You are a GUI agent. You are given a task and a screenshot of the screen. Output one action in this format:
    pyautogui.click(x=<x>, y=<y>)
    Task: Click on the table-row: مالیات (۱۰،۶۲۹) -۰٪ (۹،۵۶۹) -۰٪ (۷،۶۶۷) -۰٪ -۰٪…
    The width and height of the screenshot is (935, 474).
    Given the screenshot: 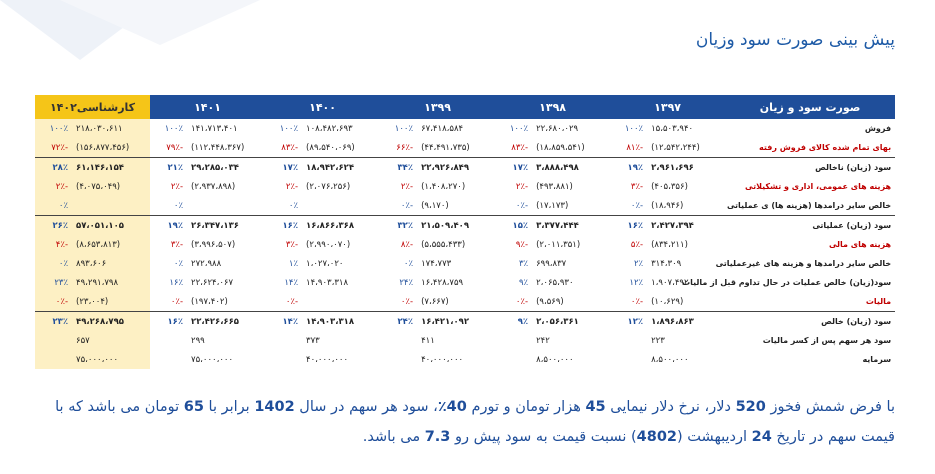 What is the action you would take?
    pyautogui.click(x=465, y=302)
    